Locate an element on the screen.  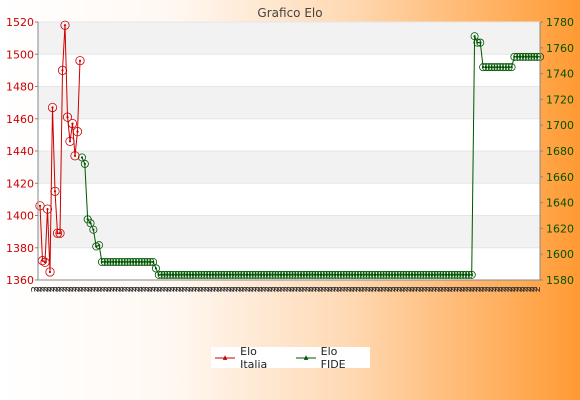
legend-label-elo-italia: Elo Italia is located at coordinates (254, 357).